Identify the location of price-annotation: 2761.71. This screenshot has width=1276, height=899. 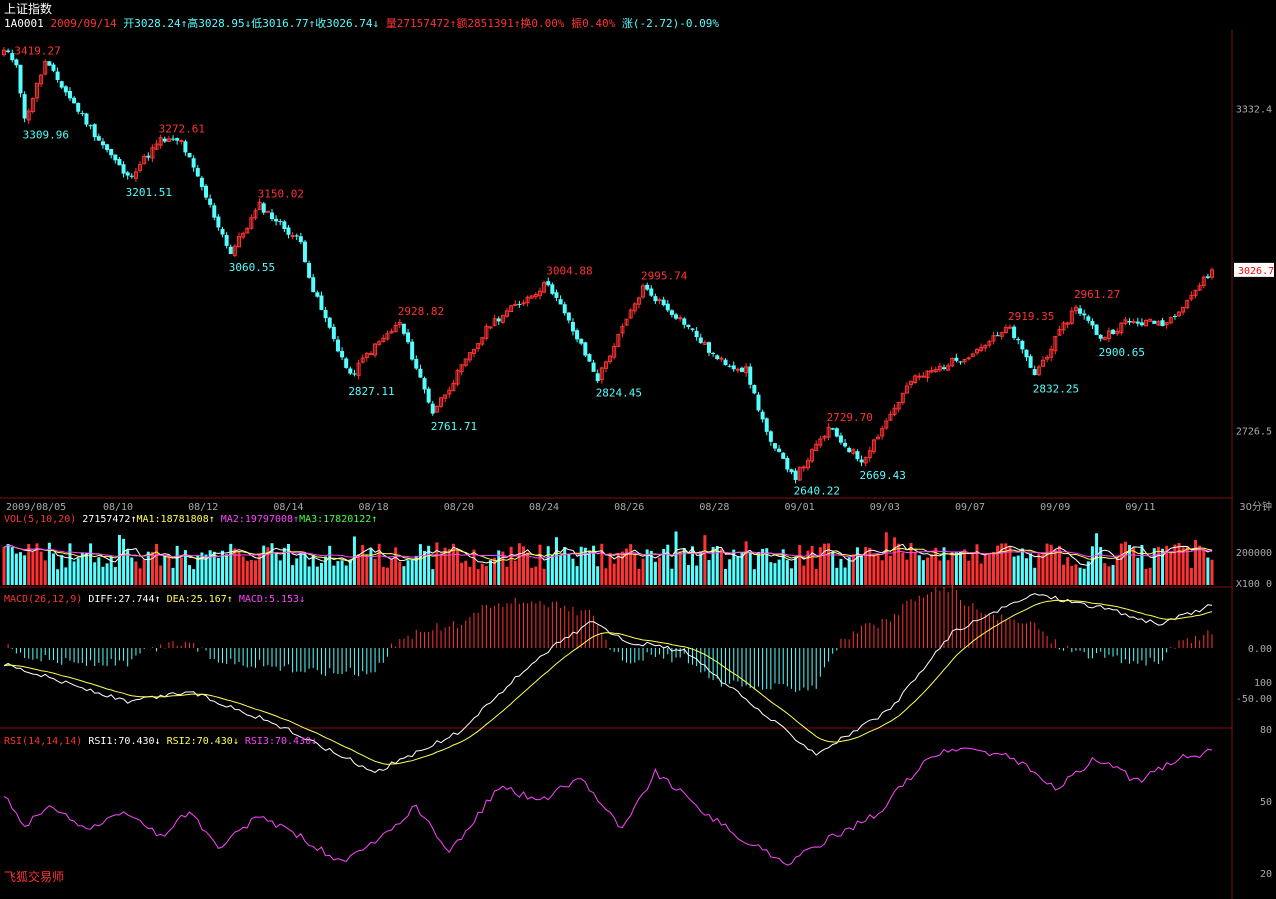
(454, 426).